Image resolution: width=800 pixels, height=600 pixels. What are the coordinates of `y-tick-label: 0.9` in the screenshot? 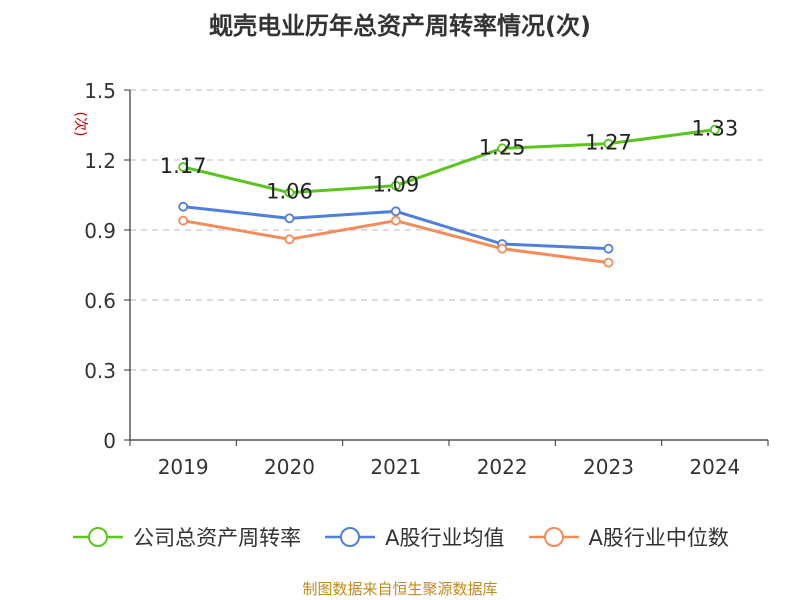 It's located at (100, 231).